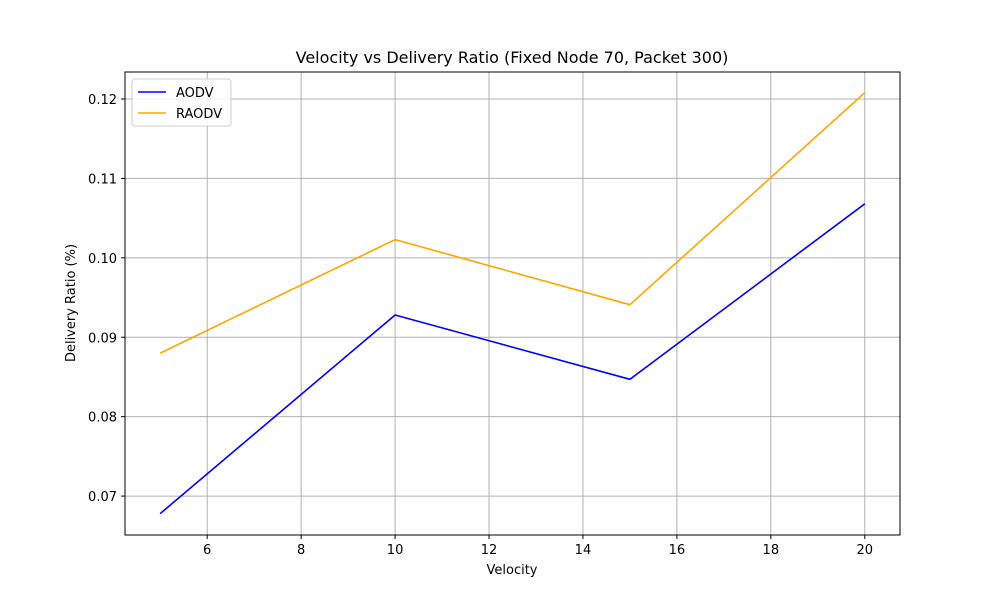 The width and height of the screenshot is (1000, 600). I want to click on y-tick-label: 0.11, so click(102, 179).